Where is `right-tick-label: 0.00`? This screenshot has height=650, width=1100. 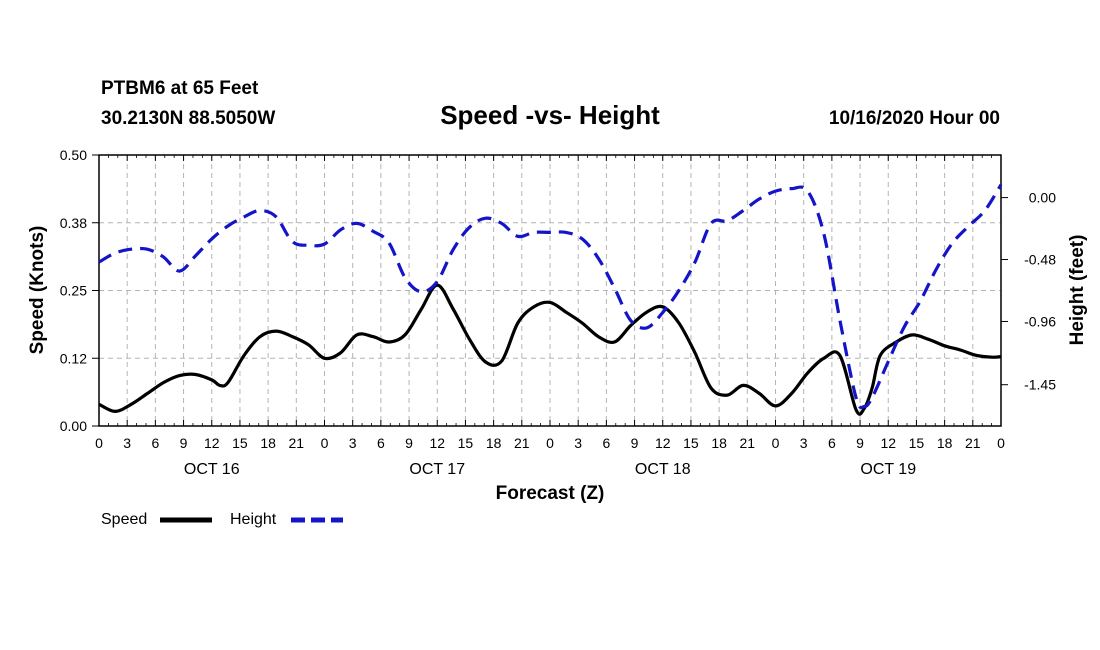 right-tick-label: 0.00 is located at coordinates (1042, 198).